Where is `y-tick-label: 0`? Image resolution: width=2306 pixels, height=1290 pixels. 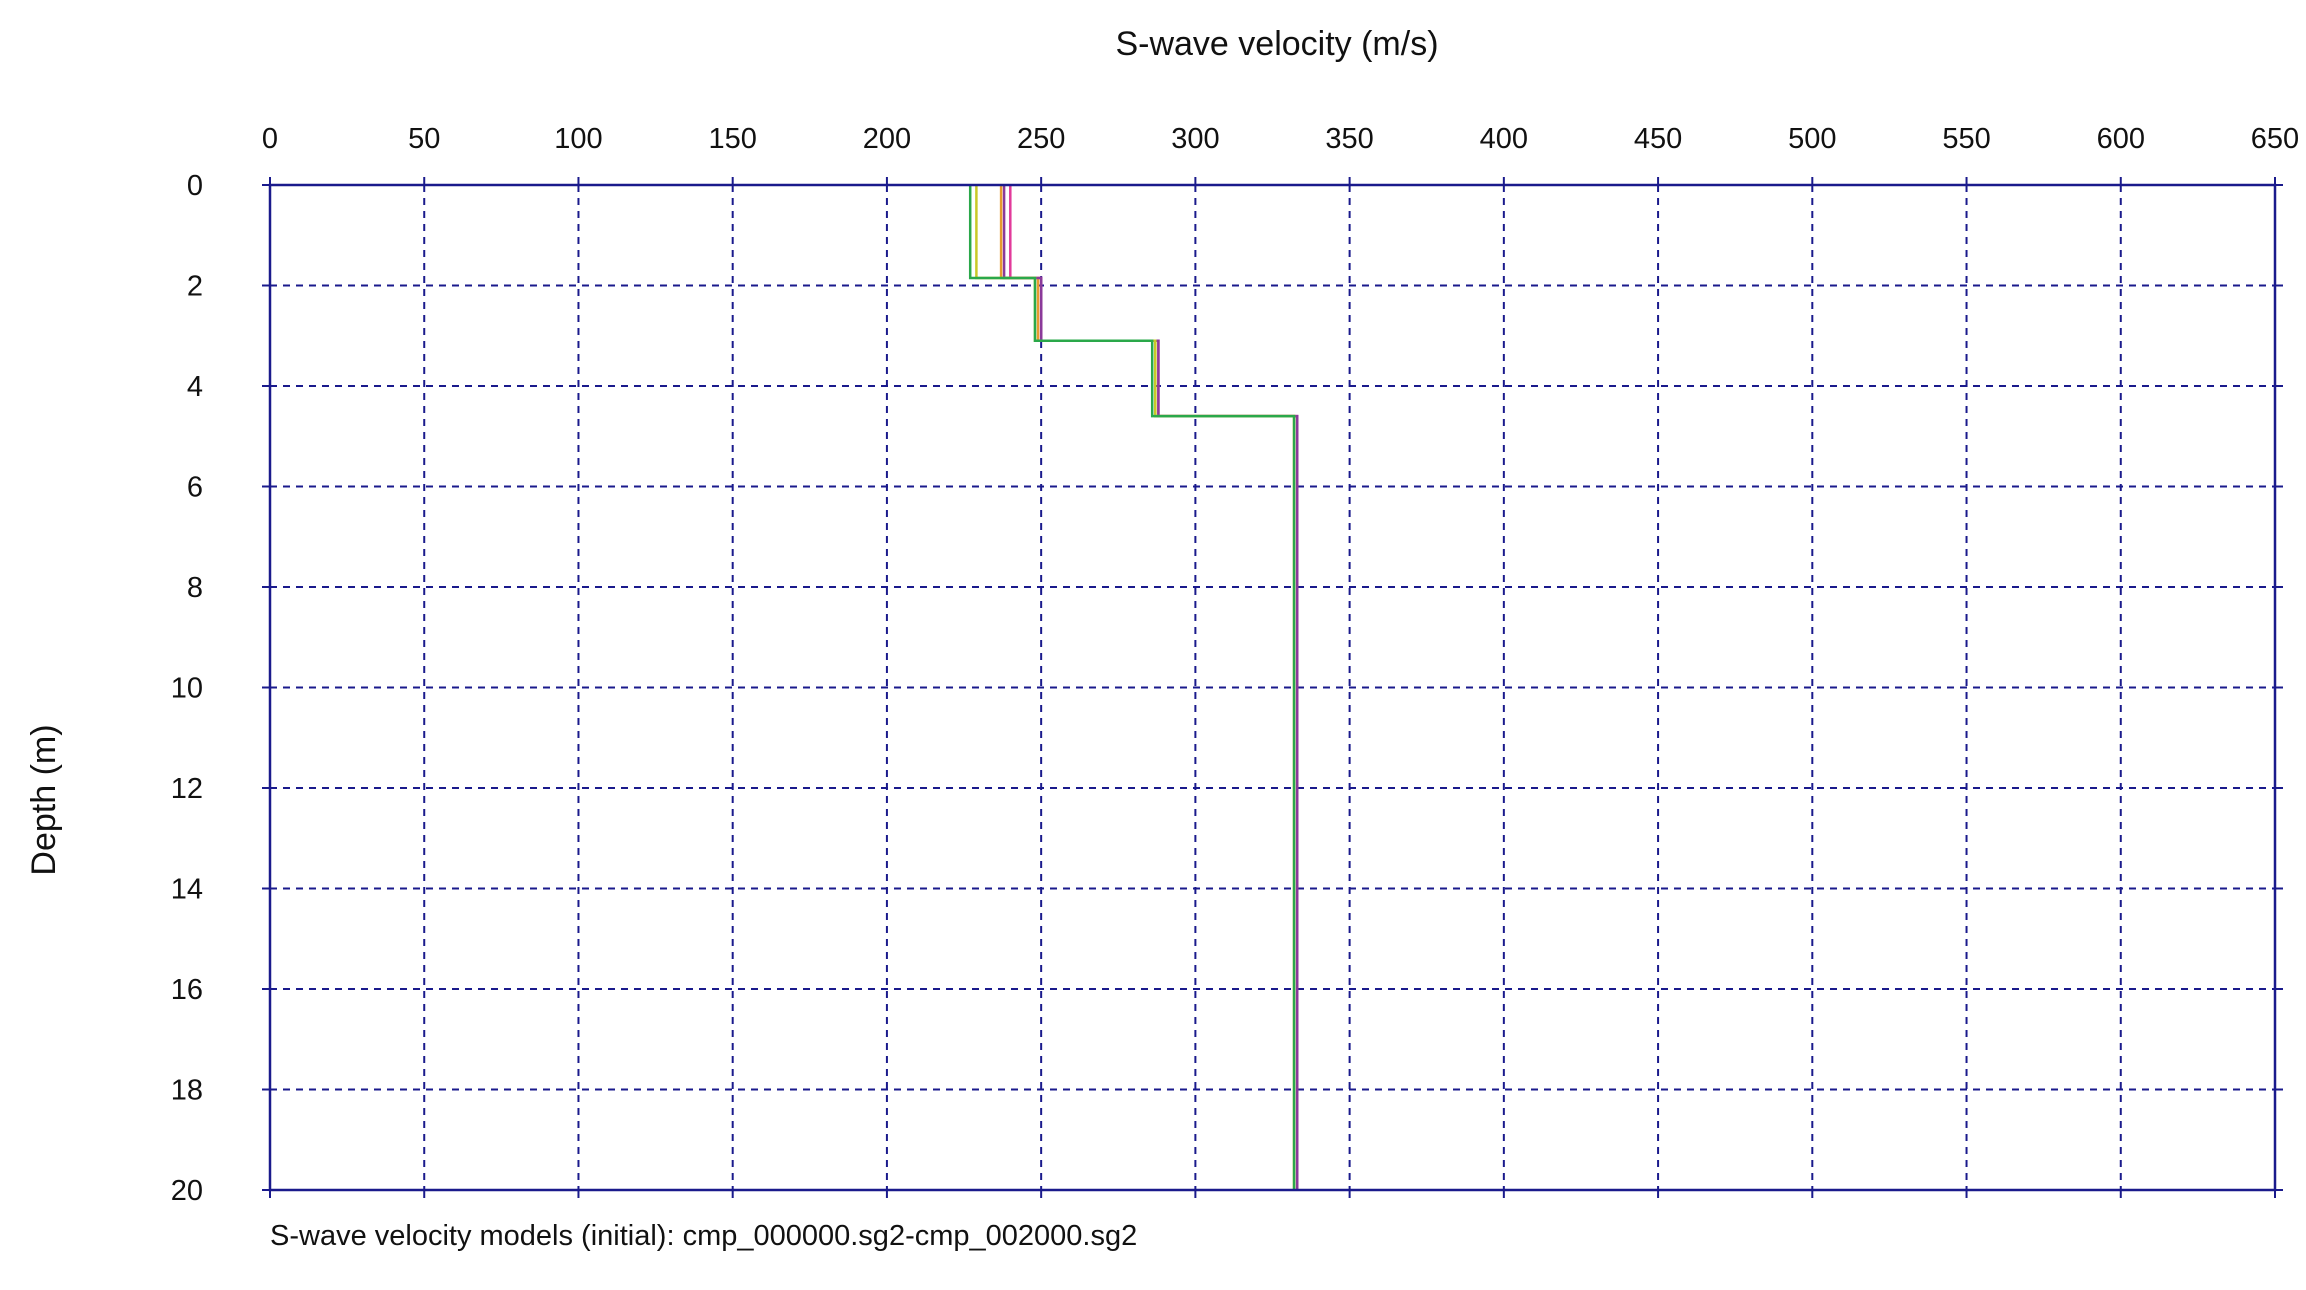 y-tick-label: 0 is located at coordinates (195, 186).